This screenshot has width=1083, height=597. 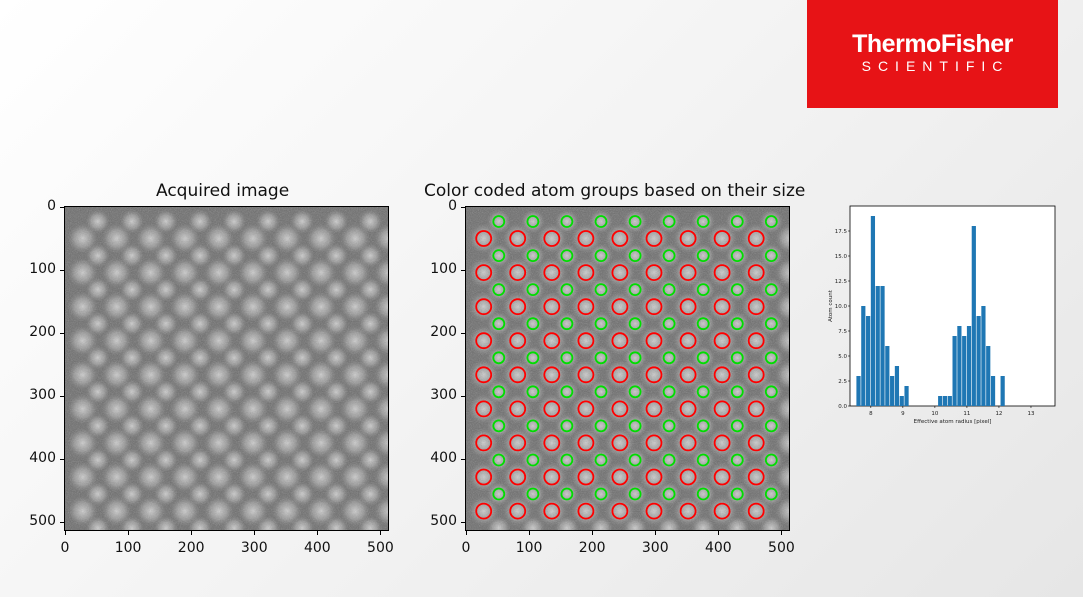 What do you see at coordinates (841, 232) in the screenshot?
I see `y-tick-label: 17.5` at bounding box center [841, 232].